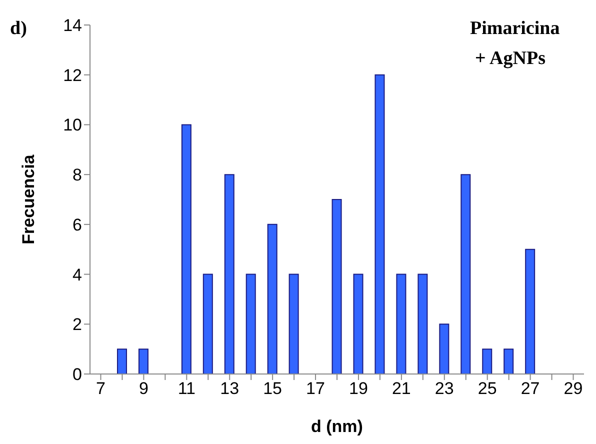 This screenshot has height=444, width=596. What do you see at coordinates (530, 388) in the screenshot?
I see `x-tick-label: 27` at bounding box center [530, 388].